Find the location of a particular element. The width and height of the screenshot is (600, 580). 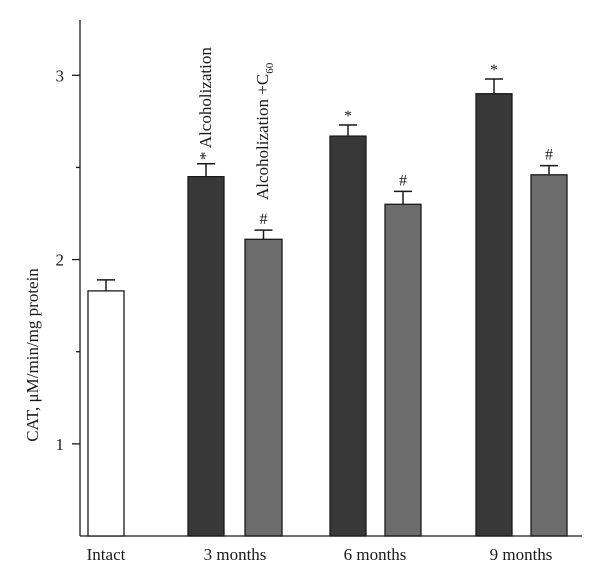

y-axis-label: CAT, μM/min/mg protein is located at coordinates (32, 355).